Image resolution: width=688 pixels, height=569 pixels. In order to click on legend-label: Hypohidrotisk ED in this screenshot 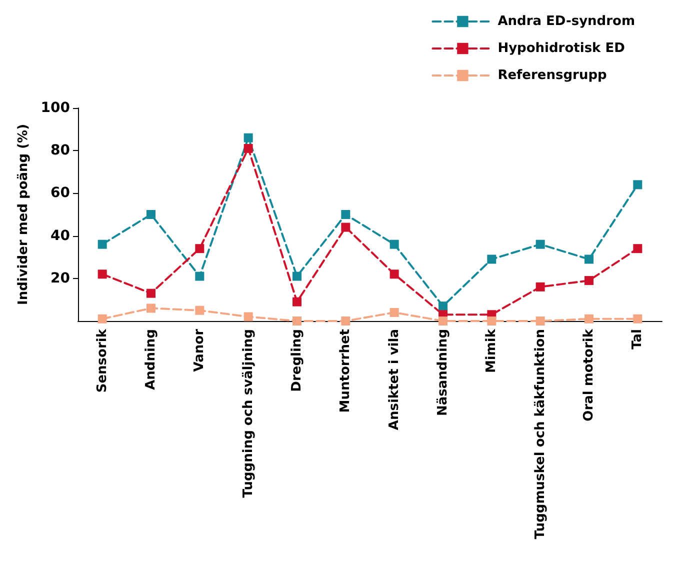, I will do `click(562, 48)`.